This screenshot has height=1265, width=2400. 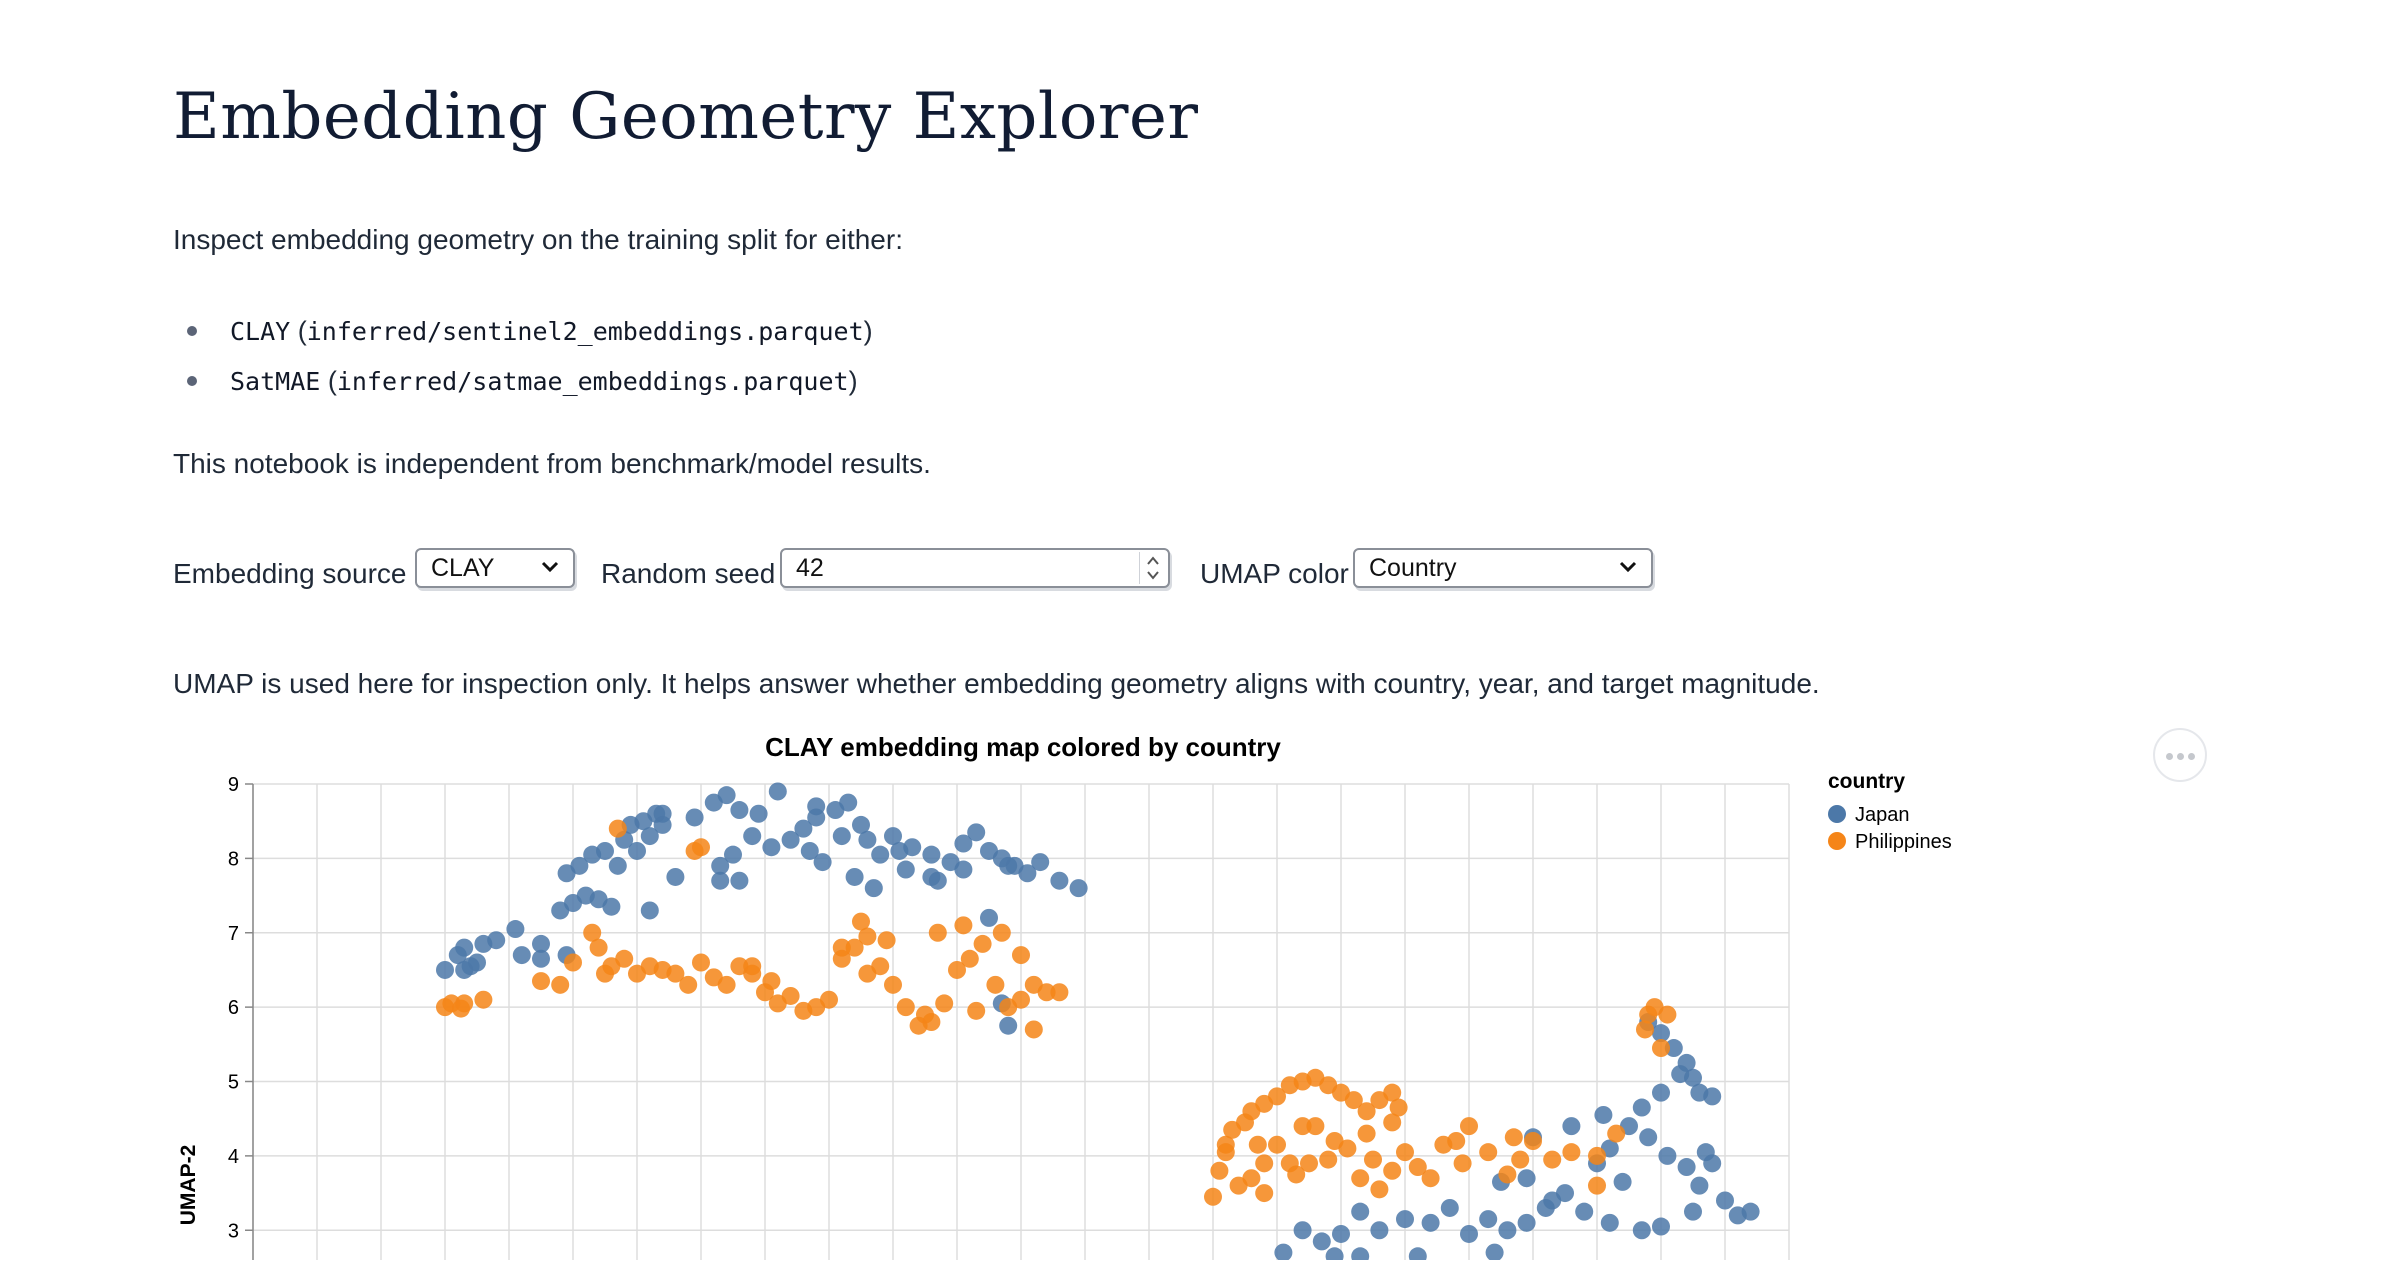 I want to click on spinner-arrows-icon, so click(x=1152, y=568).